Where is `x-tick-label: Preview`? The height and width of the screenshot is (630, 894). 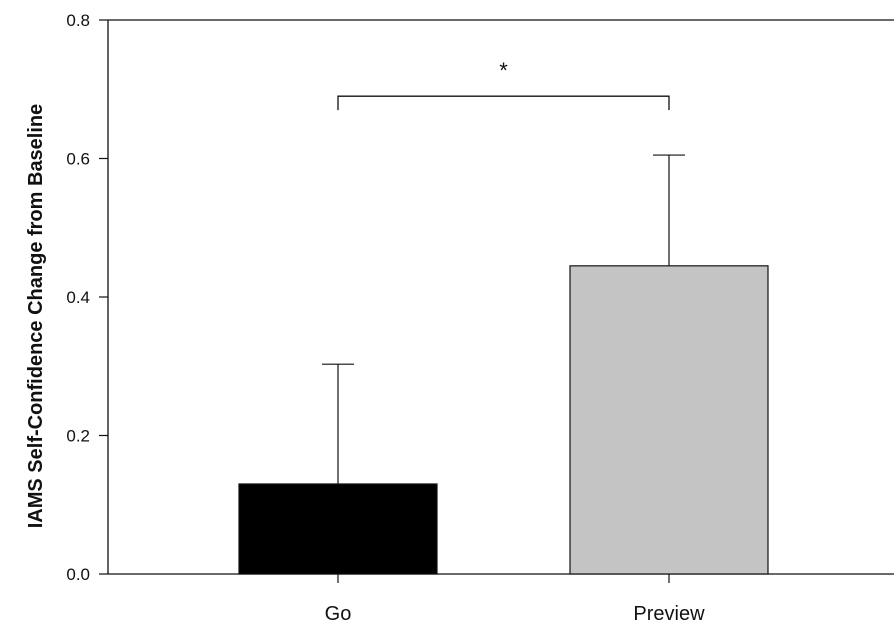 x-tick-label: Preview is located at coordinates (669, 614).